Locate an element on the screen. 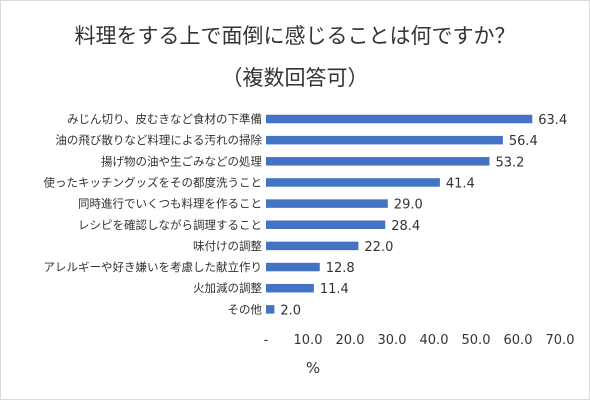 Image resolution: width=590 pixels, height=400 pixels. x-tick-label-7: 70.0 is located at coordinates (560, 340).